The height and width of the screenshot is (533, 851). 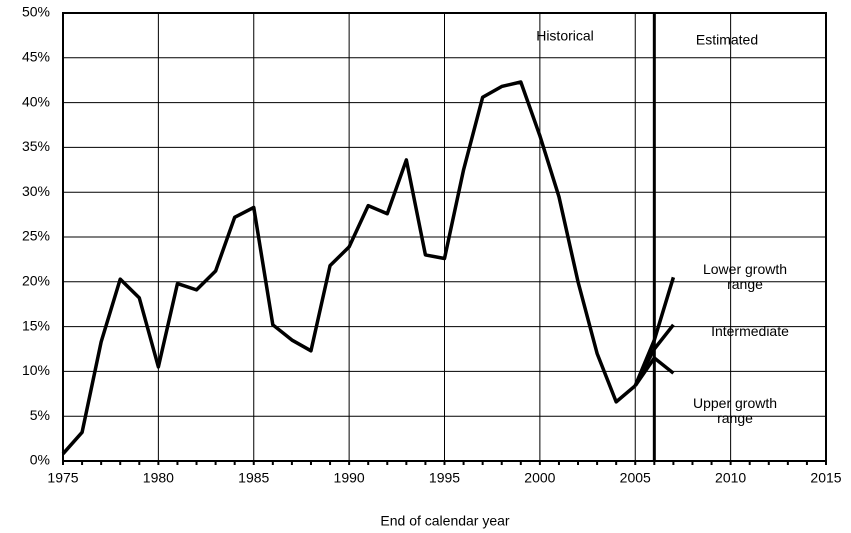 What do you see at coordinates (654, 371) in the screenshot?
I see `series-line` at bounding box center [654, 371].